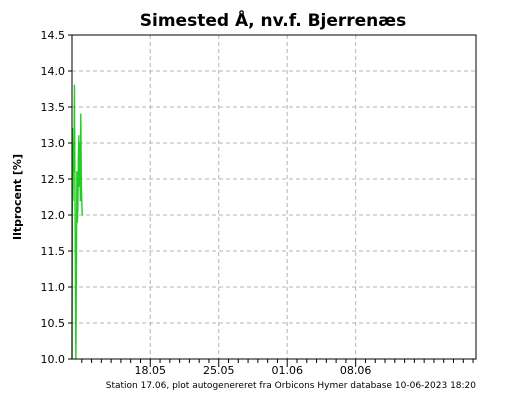 The height and width of the screenshot is (400, 529). I want to click on x-tick-label: 01.06, so click(287, 370).